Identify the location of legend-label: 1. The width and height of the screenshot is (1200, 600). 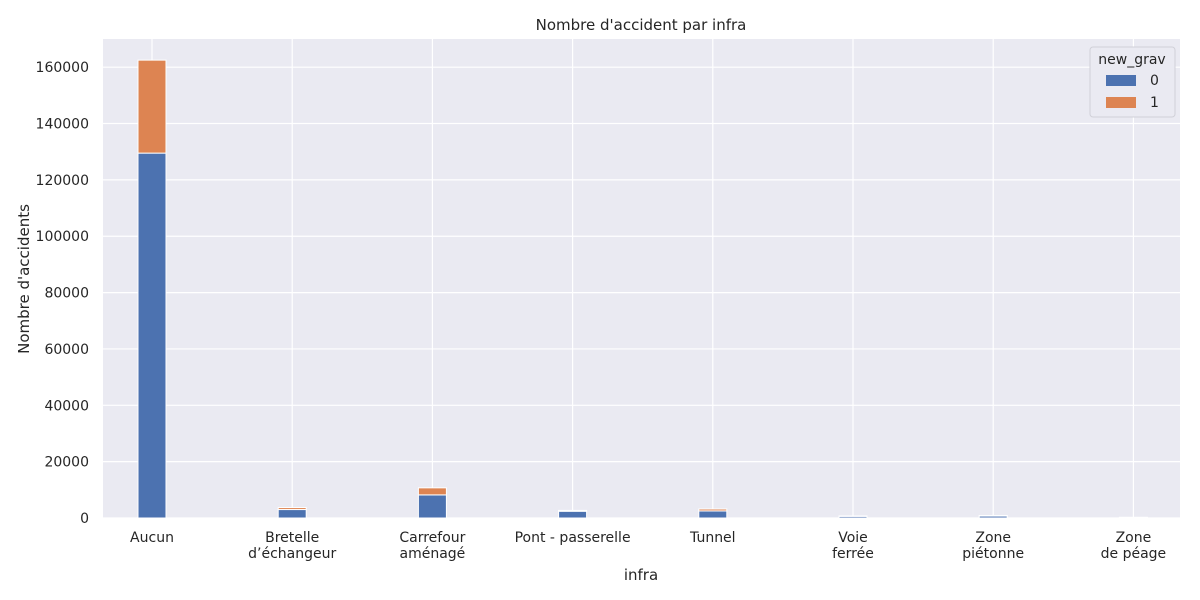
(1154, 103).